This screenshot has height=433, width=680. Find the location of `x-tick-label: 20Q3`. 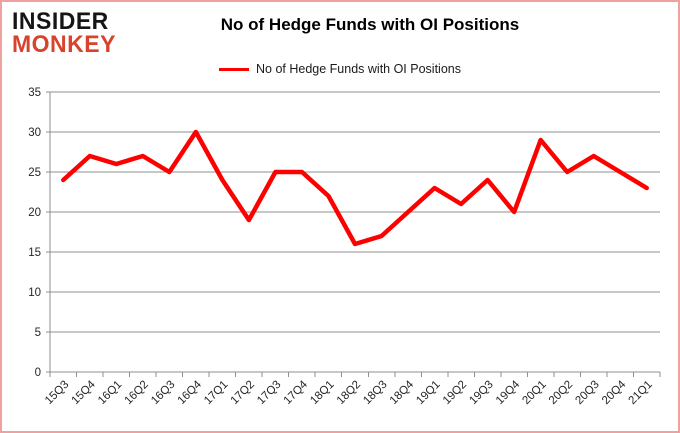

x-tick-label: 20Q3 is located at coordinates (587, 393).